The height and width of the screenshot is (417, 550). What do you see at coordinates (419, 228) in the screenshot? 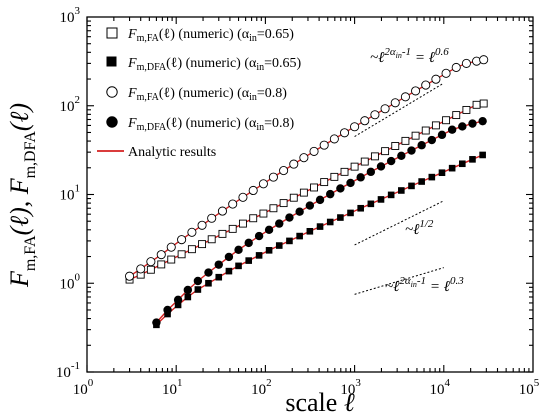
I see `annotation-slope-0.5: ~ℓ1/2` at bounding box center [419, 228].